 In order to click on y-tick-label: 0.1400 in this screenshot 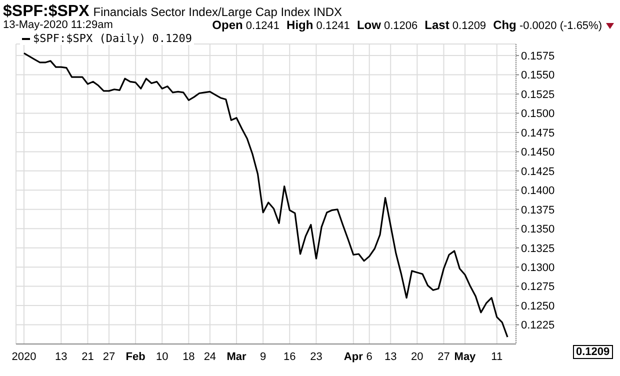, I will do `click(538, 191)`.